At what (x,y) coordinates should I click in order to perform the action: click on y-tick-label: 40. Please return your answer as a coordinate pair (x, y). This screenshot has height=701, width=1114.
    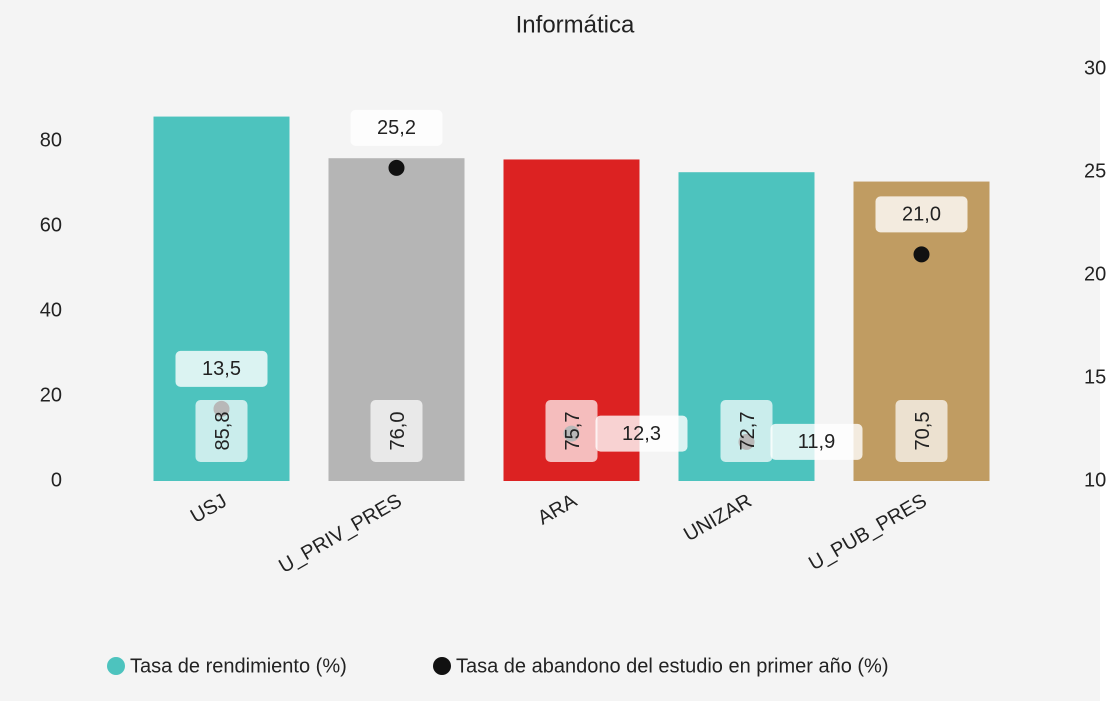
    Looking at the image, I should click on (51, 310).